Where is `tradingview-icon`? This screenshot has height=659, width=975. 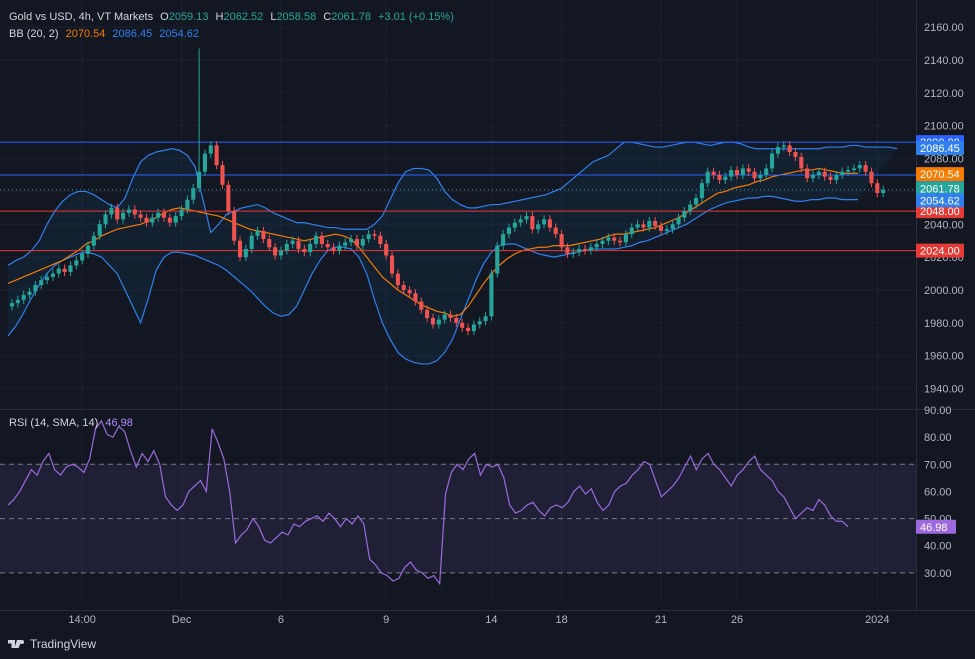 tradingview-icon is located at coordinates (16, 644).